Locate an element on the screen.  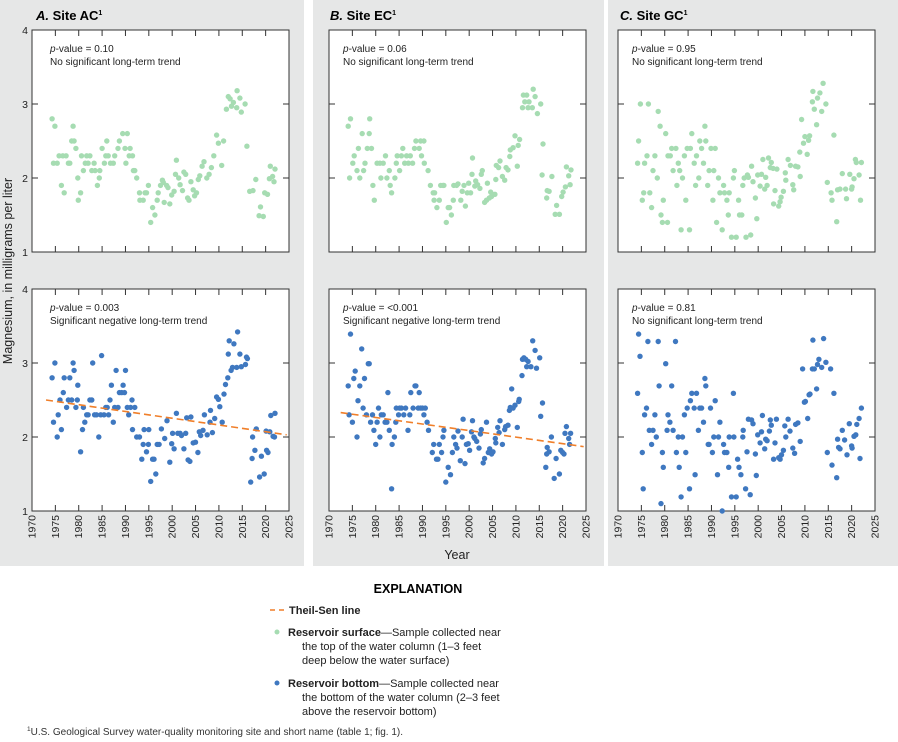
p-value-a-surface: p-value = 0.10 is located at coordinates (81, 49).